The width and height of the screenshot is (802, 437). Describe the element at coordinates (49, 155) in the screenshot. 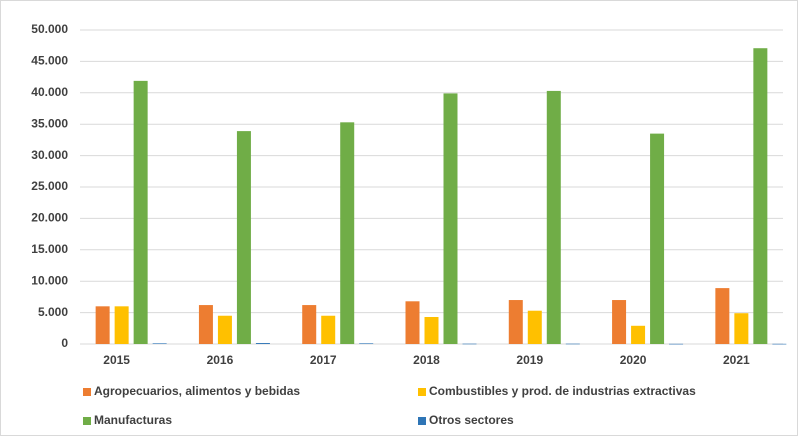

I see `y-tick-label: 30.000` at that location.